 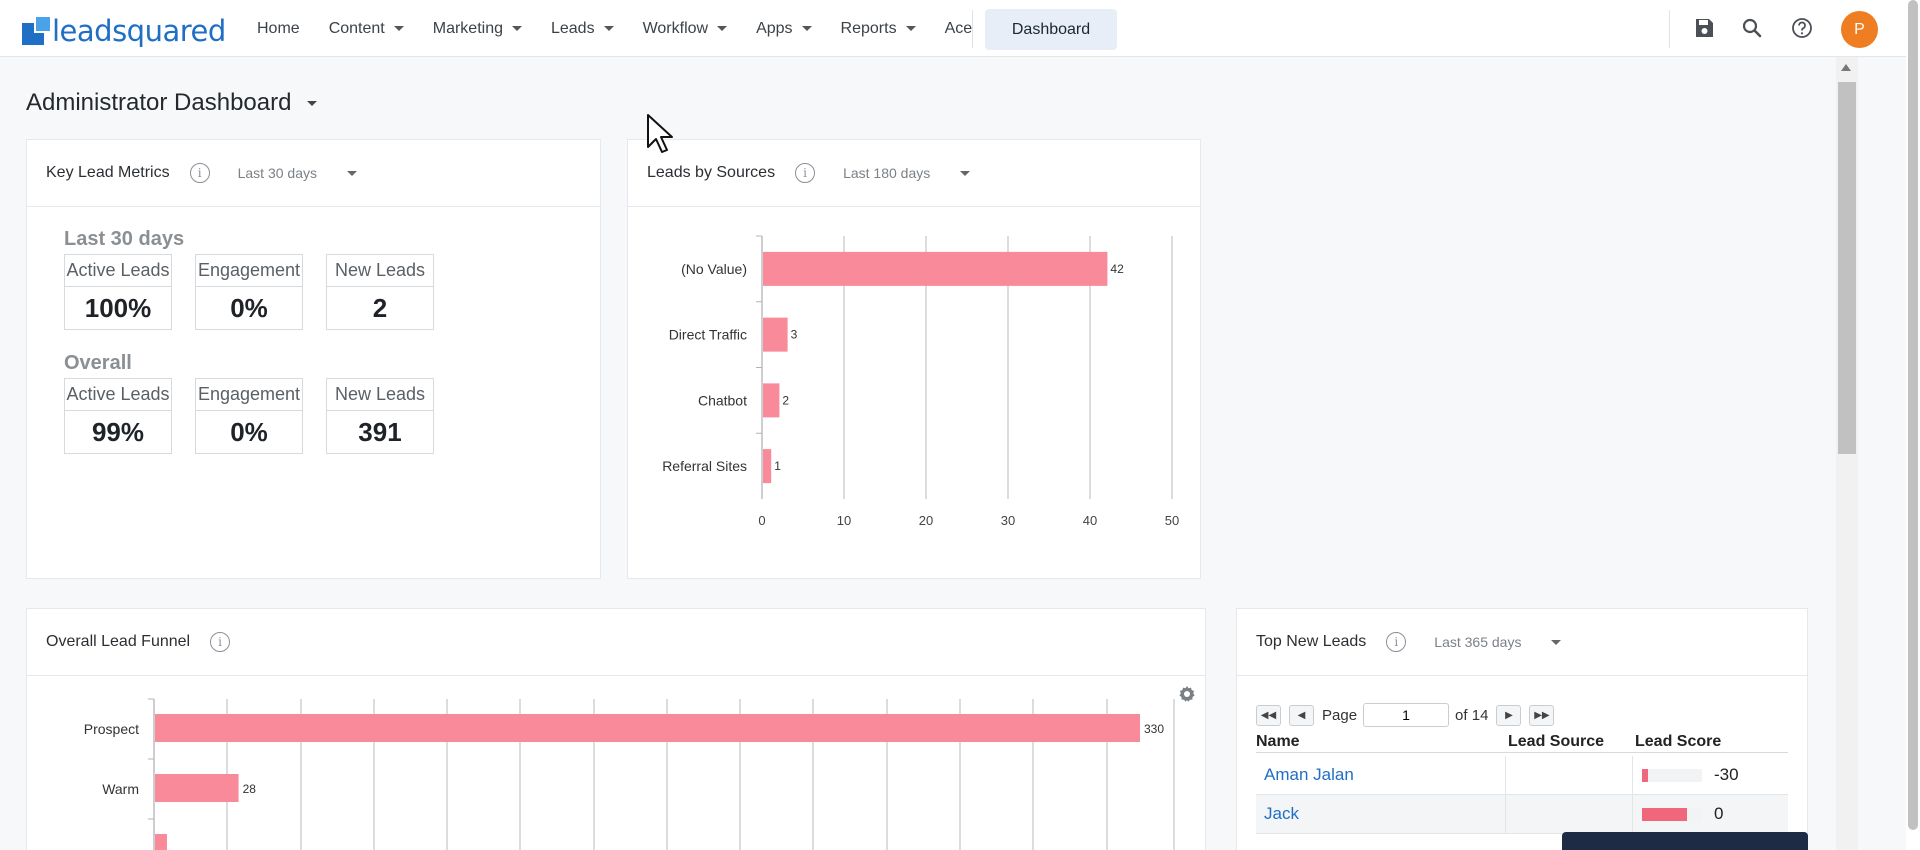 I want to click on mouse-cursor-icon, so click(x=660, y=133).